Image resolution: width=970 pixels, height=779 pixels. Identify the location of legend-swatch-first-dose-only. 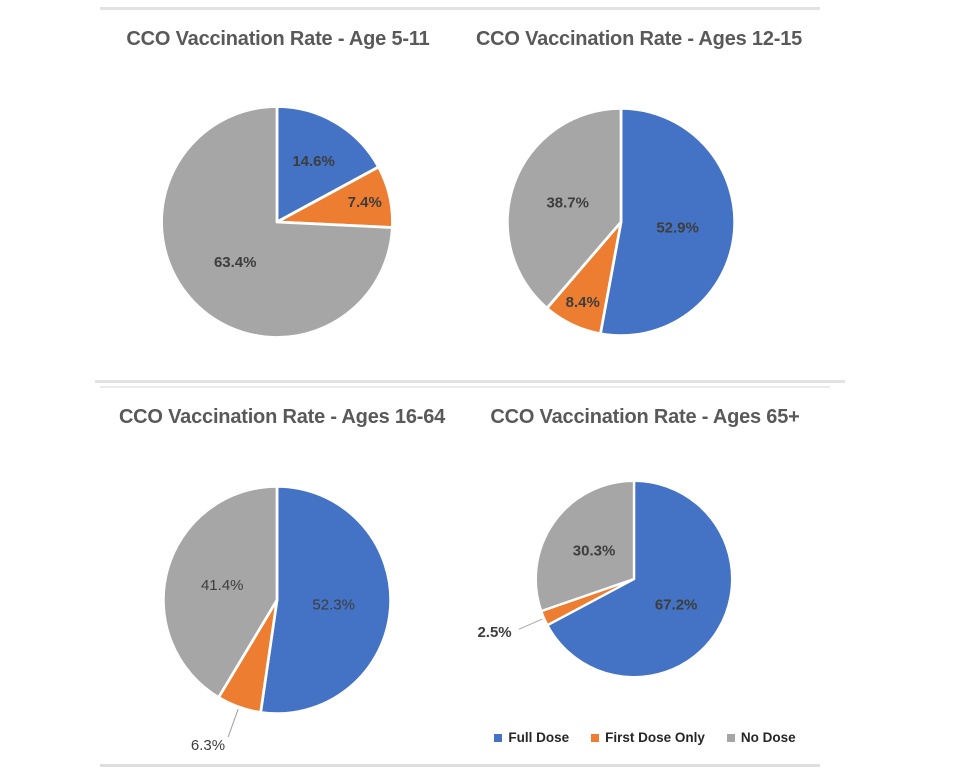
(595, 737).